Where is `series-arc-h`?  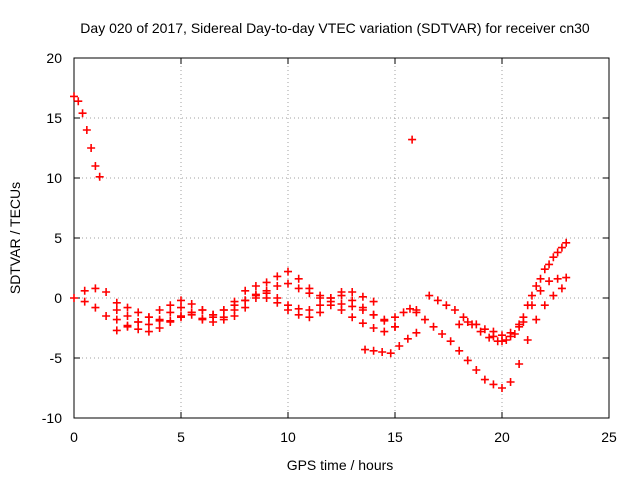
series-arc-h is located at coordinates (410, 310).